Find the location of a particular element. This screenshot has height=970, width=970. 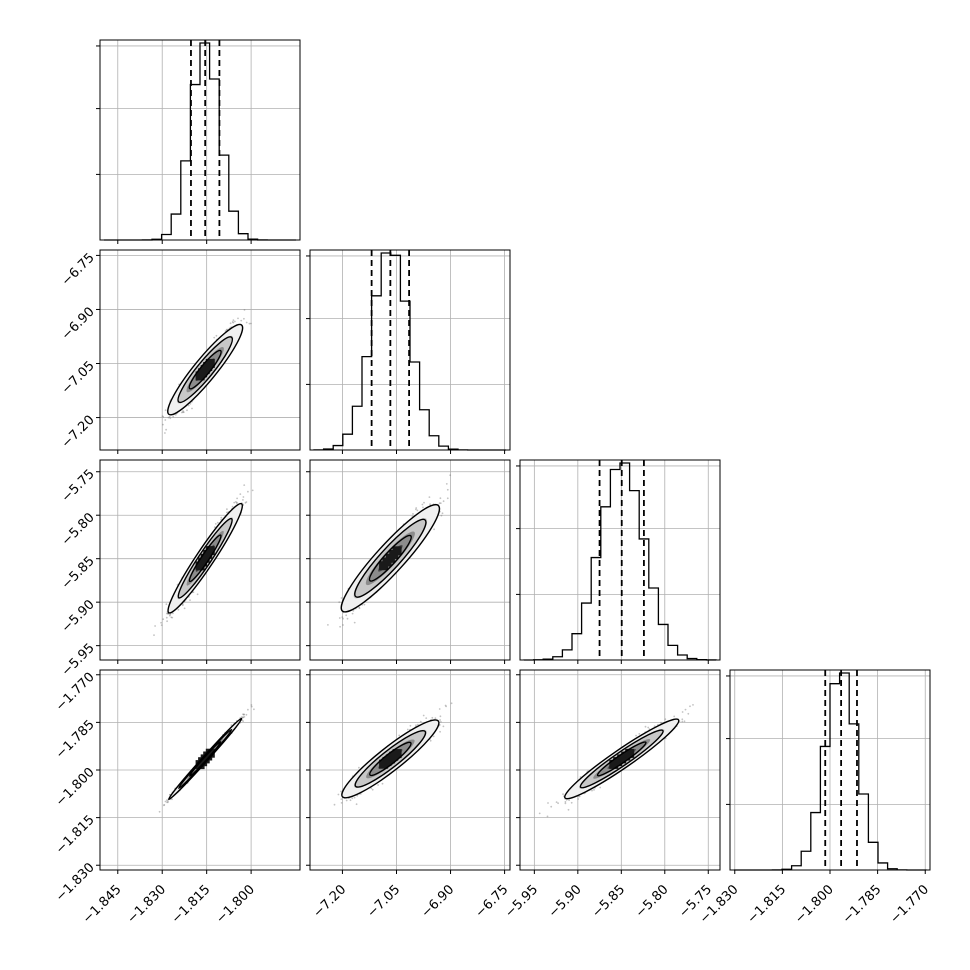

x-tick-label: −5.85 is located at coordinates (608, 901).